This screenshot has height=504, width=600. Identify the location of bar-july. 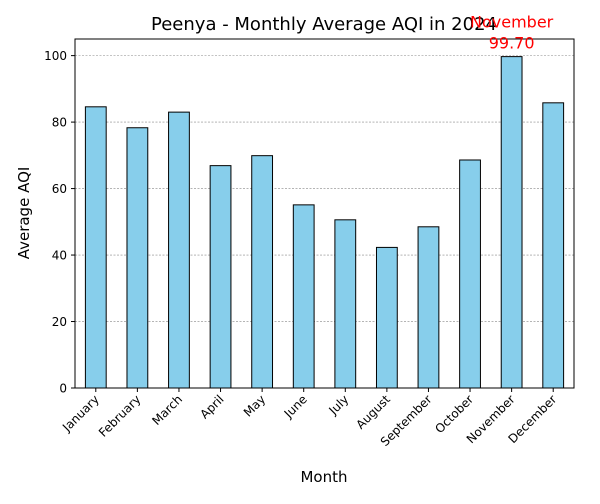
(345, 304).